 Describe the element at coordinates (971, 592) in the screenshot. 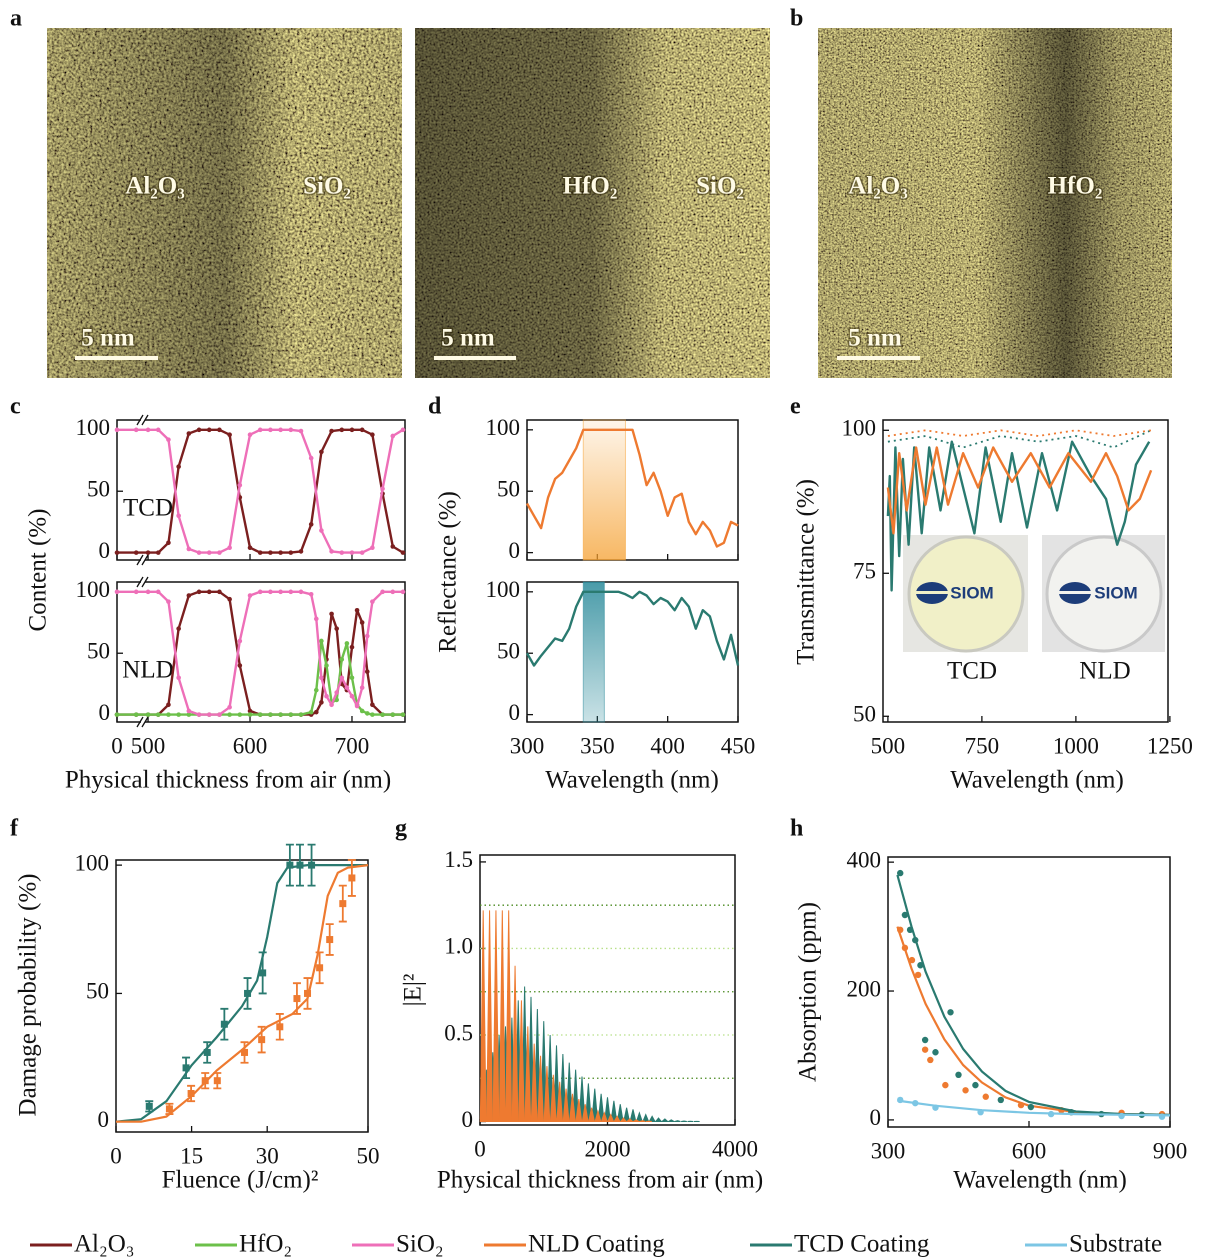

I see `logo-text: SIOM` at that location.